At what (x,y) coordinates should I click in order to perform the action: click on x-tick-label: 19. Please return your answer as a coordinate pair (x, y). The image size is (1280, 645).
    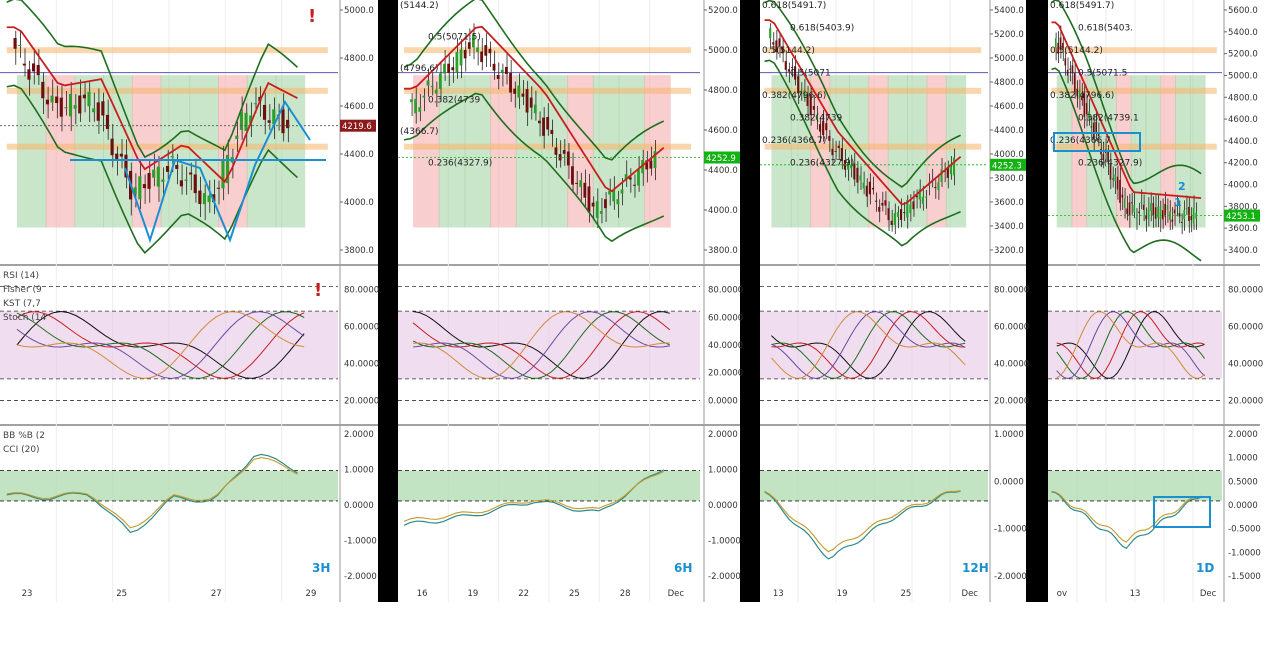
    Looking at the image, I should click on (842, 594).